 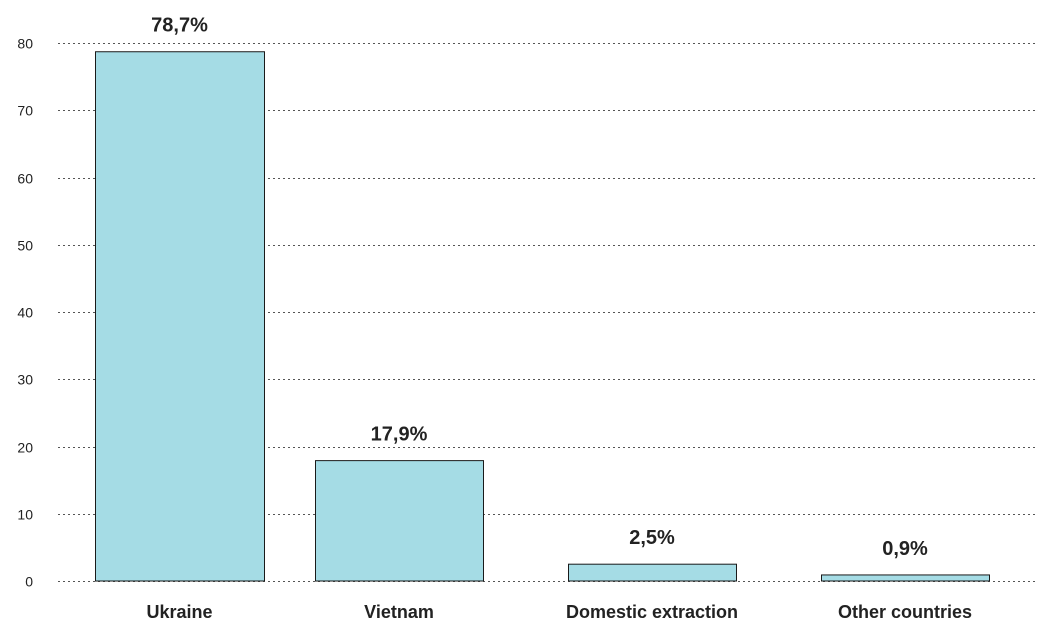 I want to click on bar-value-label: 78,7%, so click(x=179, y=26).